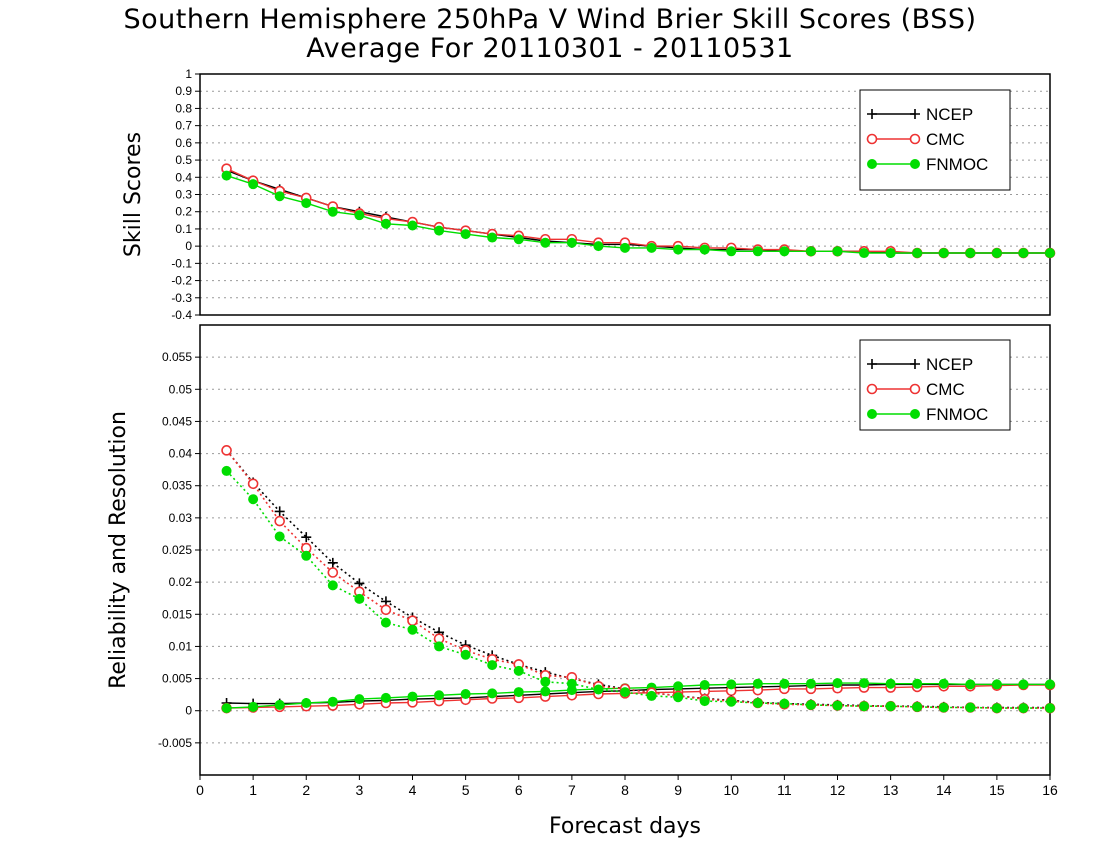 This screenshot has height=850, width=1100. Describe the element at coordinates (181, 454) in the screenshot. I see `y-tick-label: 0.04` at that location.